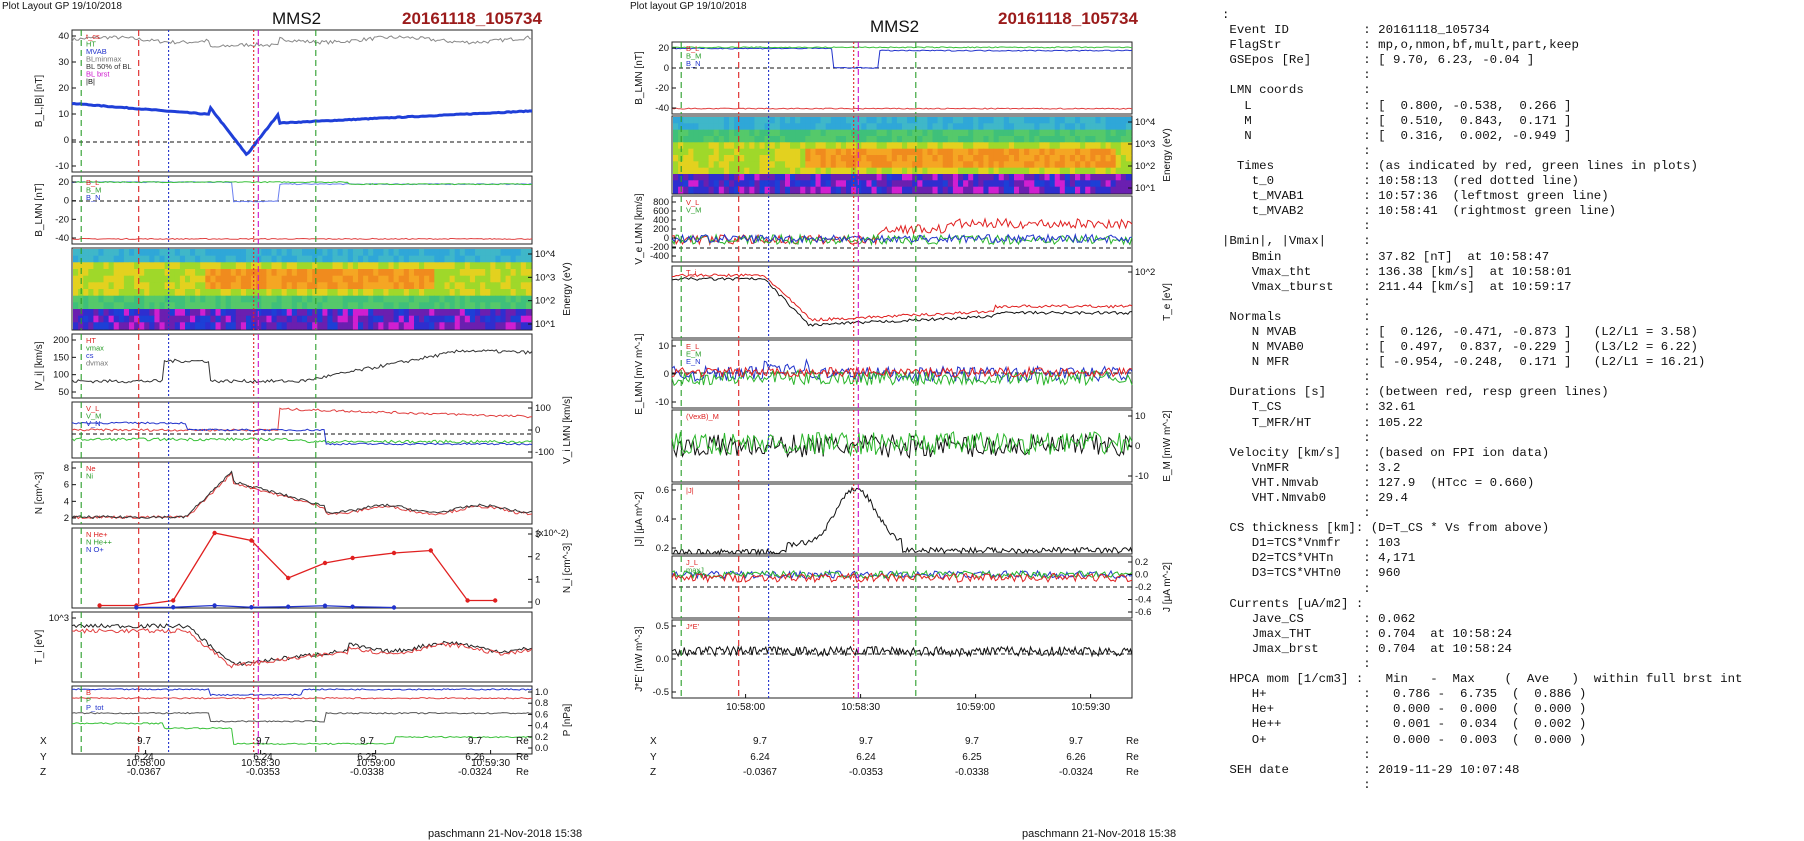  Describe the element at coordinates (91, 44) in the screenshot. I see `legend-entry: HT` at that location.